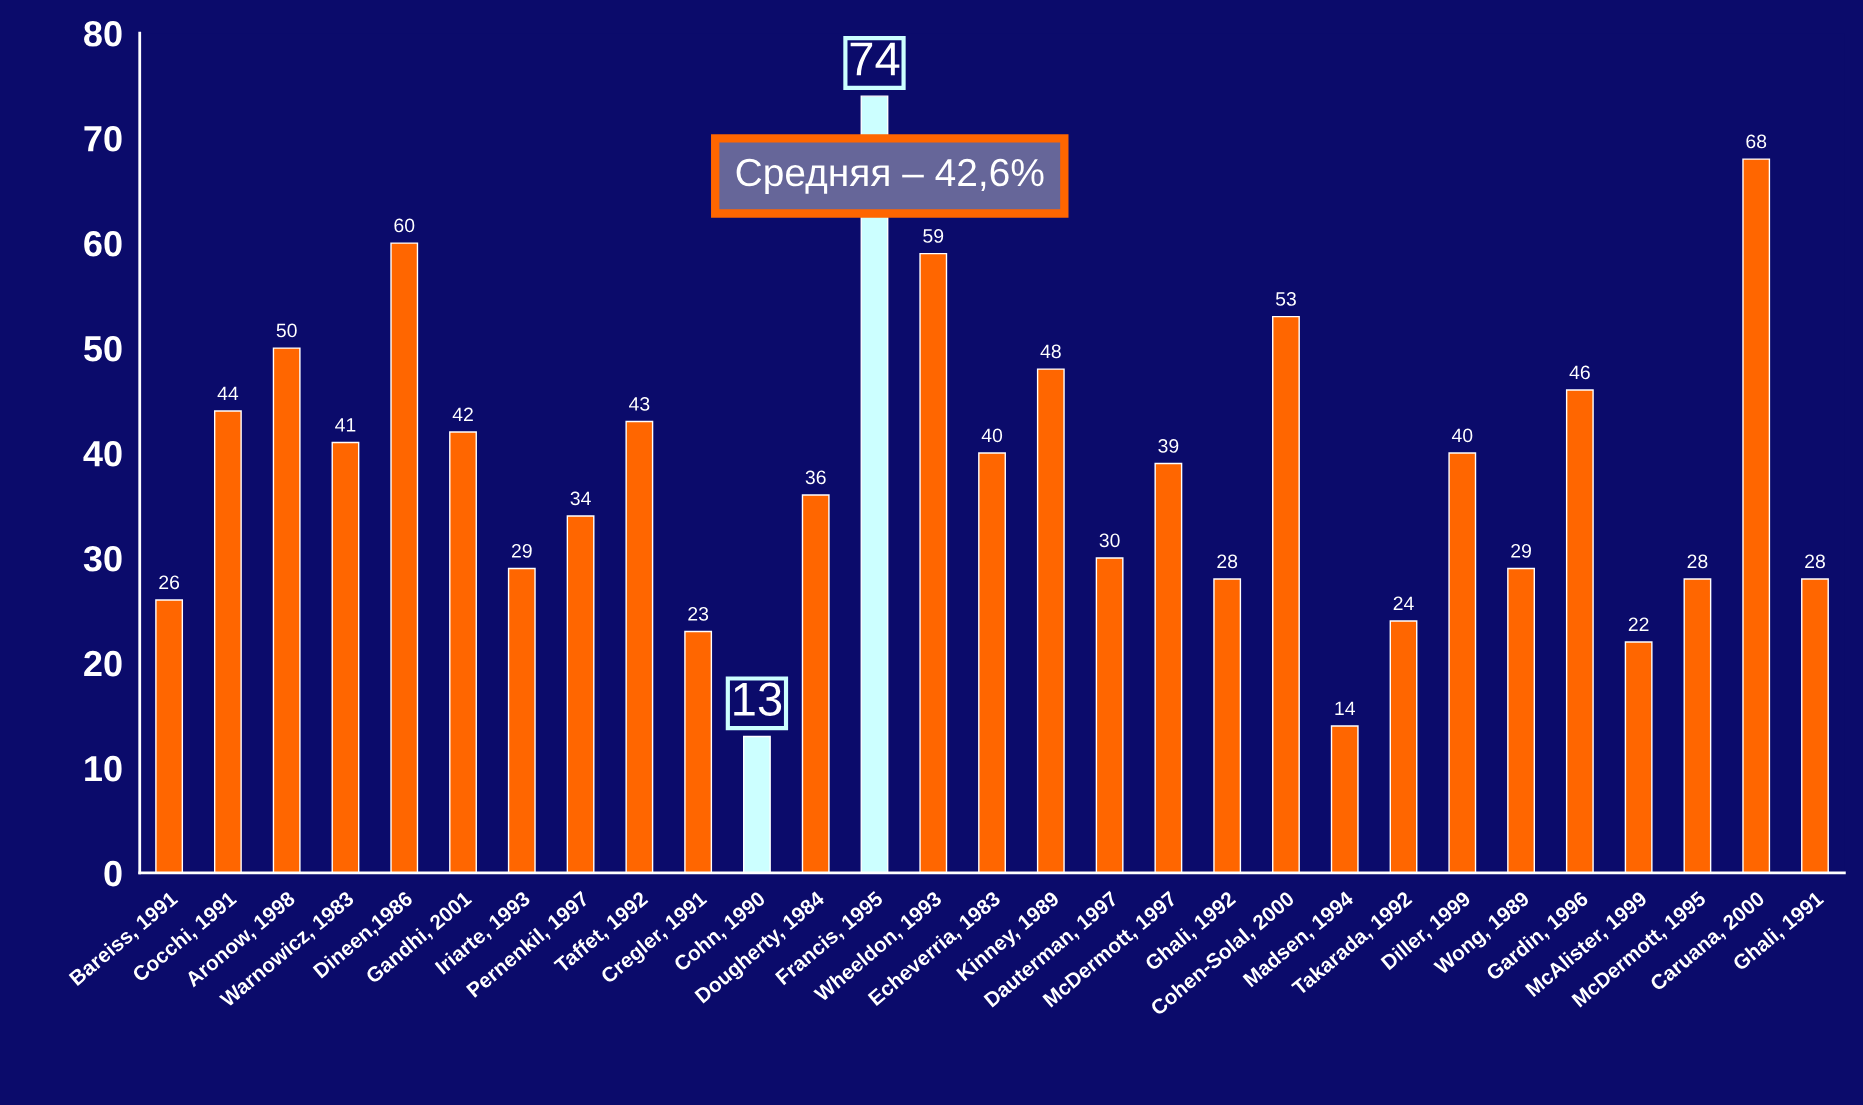 The width and height of the screenshot is (1863, 1105). Describe the element at coordinates (103, 348) in the screenshot. I see `y-tick-label: 50` at that location.